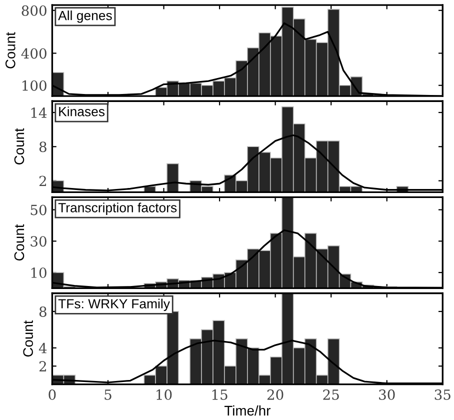 The height and width of the screenshot is (420, 454). I want to click on y-tick-label: 30, so click(38, 241).